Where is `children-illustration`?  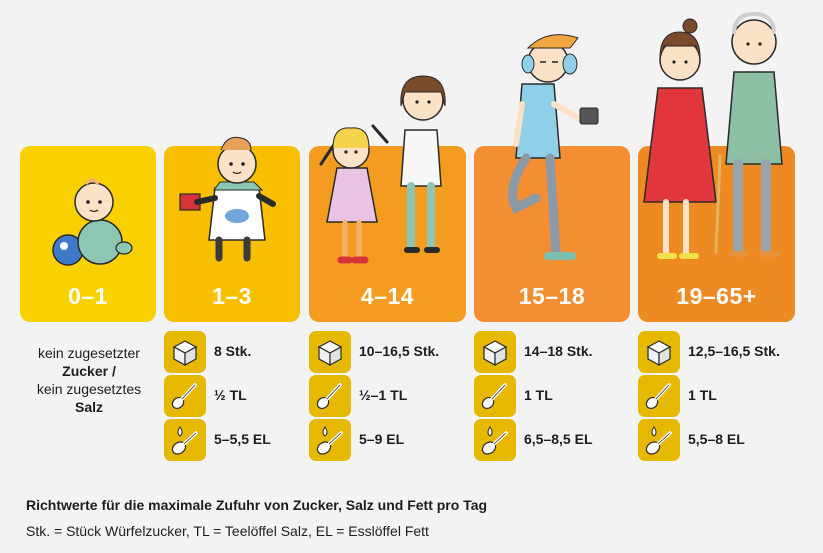
children-illustration is located at coordinates (382, 169).